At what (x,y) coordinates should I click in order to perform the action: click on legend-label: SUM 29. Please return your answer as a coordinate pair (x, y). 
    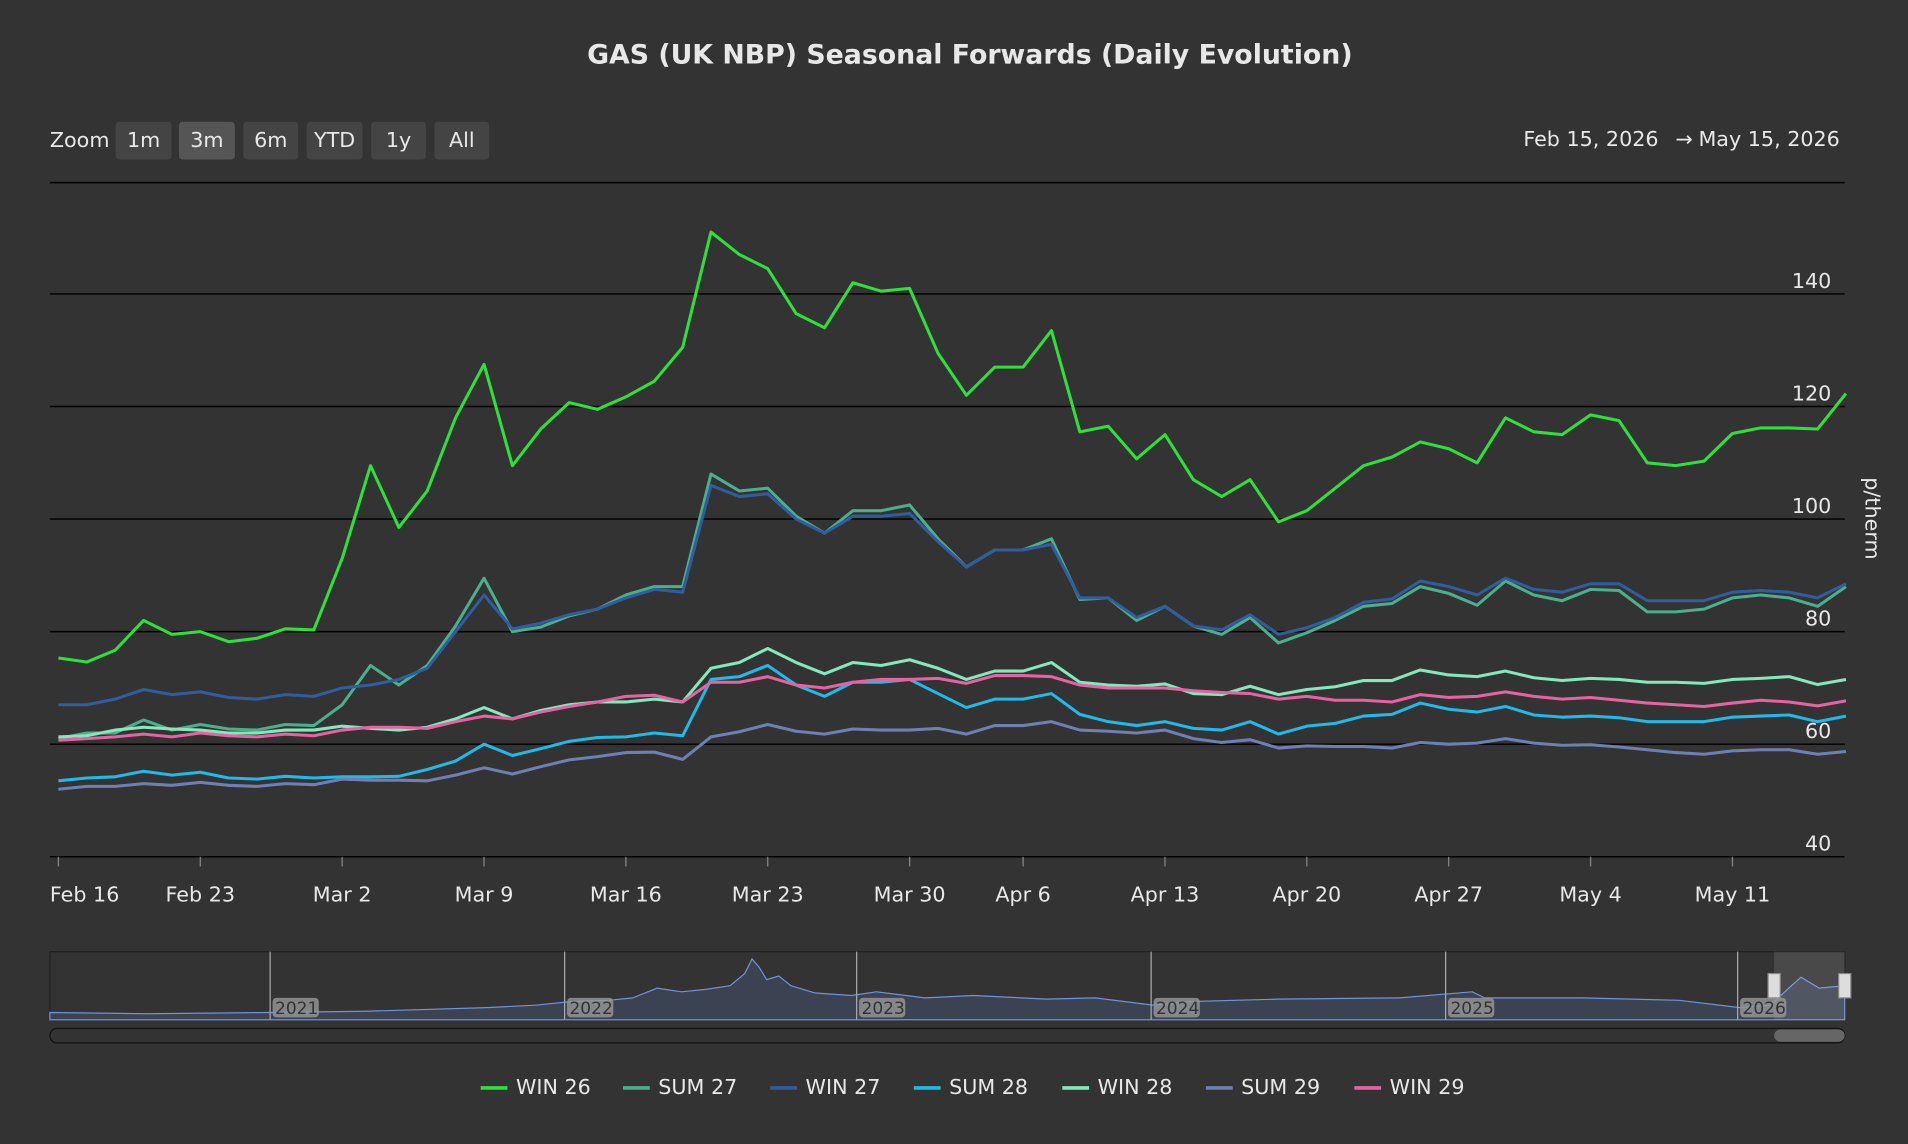
    Looking at the image, I should click on (1280, 1087).